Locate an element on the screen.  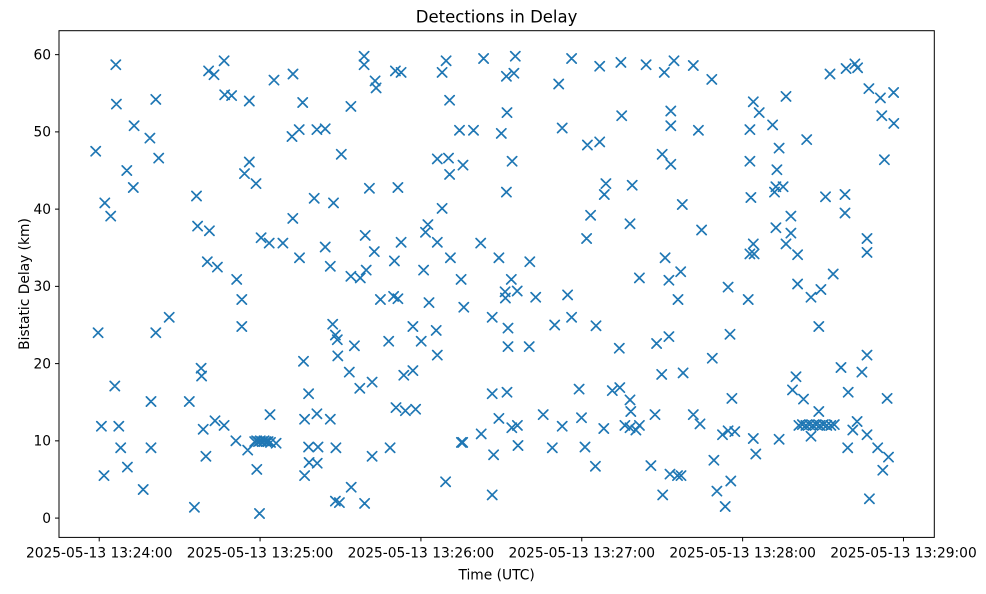
y-tick-label: 0 is located at coordinates (46, 519).